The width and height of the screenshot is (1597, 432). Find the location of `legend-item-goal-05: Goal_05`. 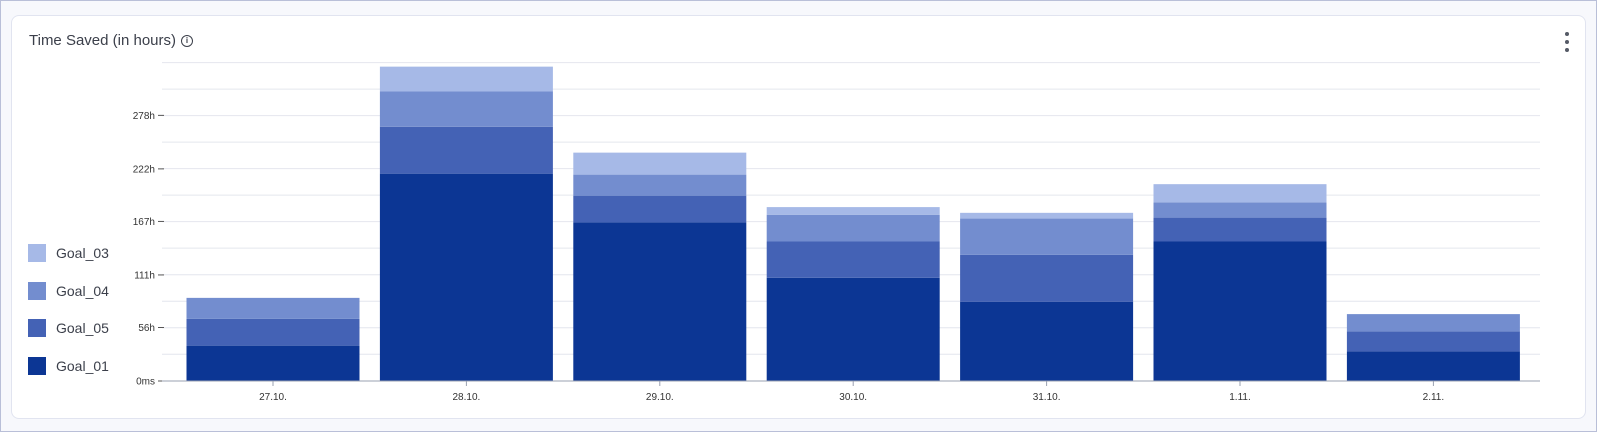

legend-item-goal-05: Goal_05 is located at coordinates (68, 328).